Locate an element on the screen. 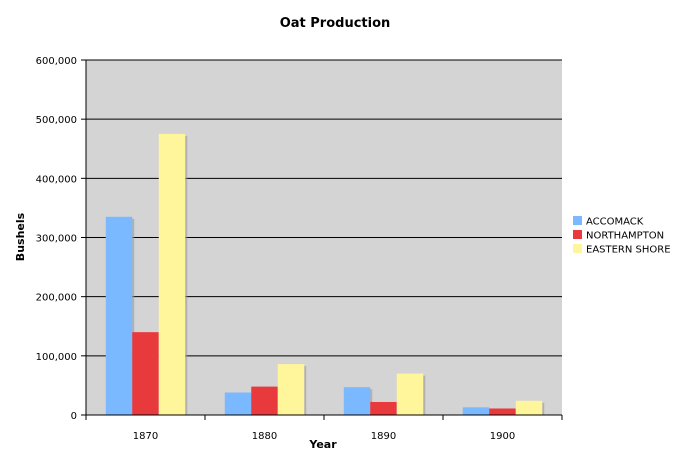  x-tick-label: 1870 is located at coordinates (145, 436).